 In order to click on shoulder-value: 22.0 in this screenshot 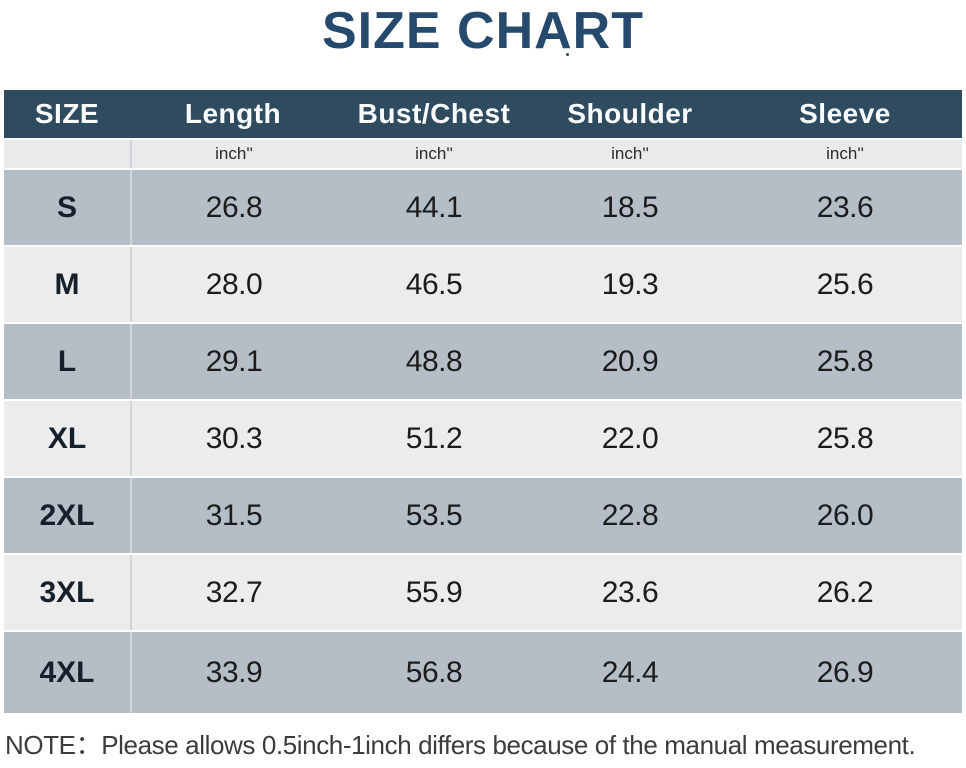, I will do `click(630, 438)`.